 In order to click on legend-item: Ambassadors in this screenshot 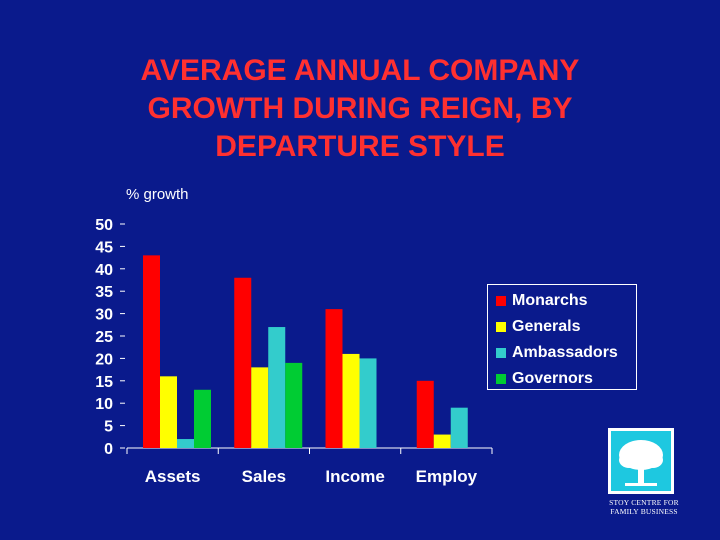, I will do `click(566, 353)`.